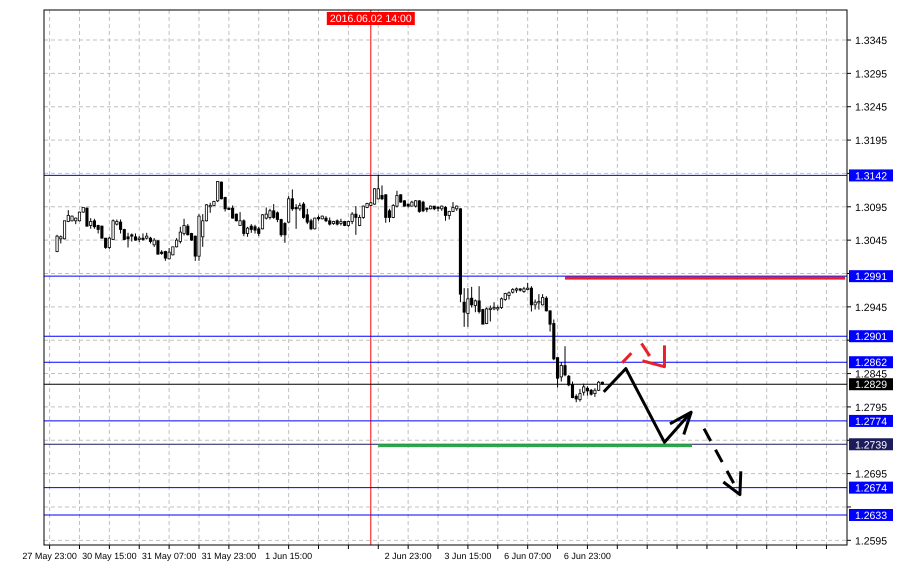 The height and width of the screenshot is (575, 907). What do you see at coordinates (528, 556) in the screenshot?
I see `x-tick-label: 6 Jun 07:00` at bounding box center [528, 556].